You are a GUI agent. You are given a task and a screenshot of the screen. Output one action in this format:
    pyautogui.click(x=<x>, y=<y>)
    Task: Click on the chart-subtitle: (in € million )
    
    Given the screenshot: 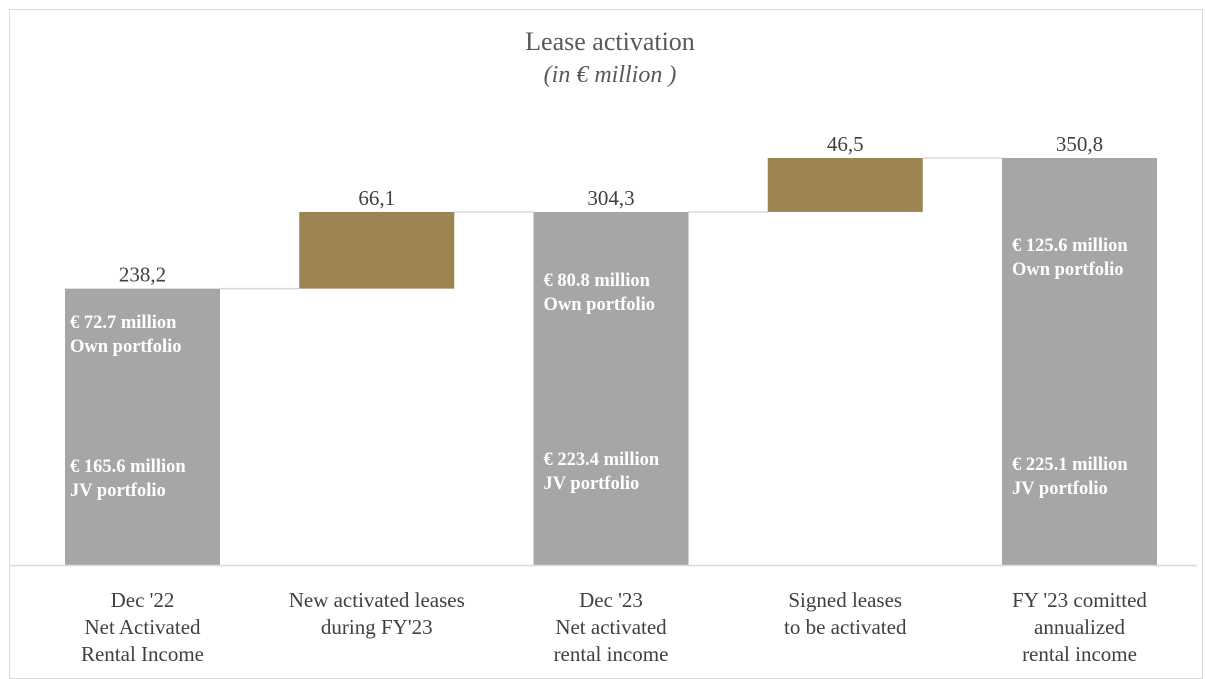 What is the action you would take?
    pyautogui.click(x=610, y=75)
    